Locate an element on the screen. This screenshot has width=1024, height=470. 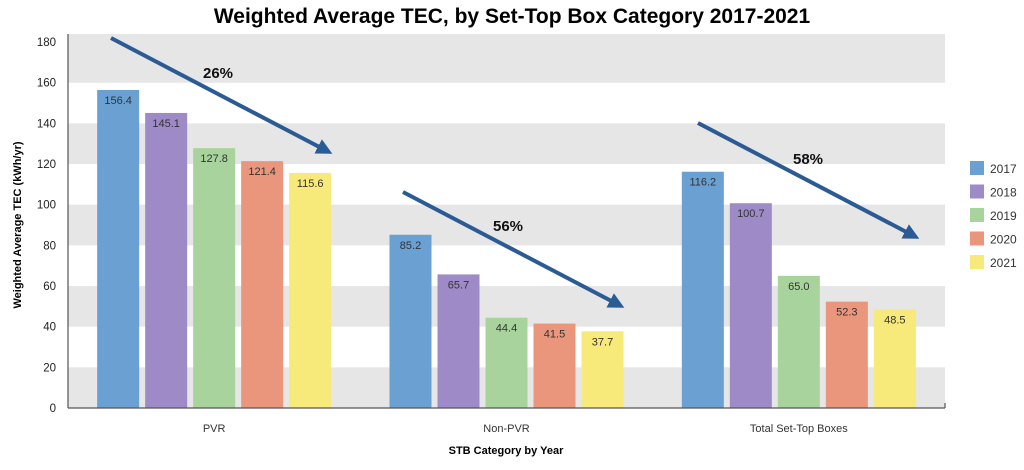
y-axis-label: Weighted Average TEC (kWh/yr) is located at coordinates (18, 224).